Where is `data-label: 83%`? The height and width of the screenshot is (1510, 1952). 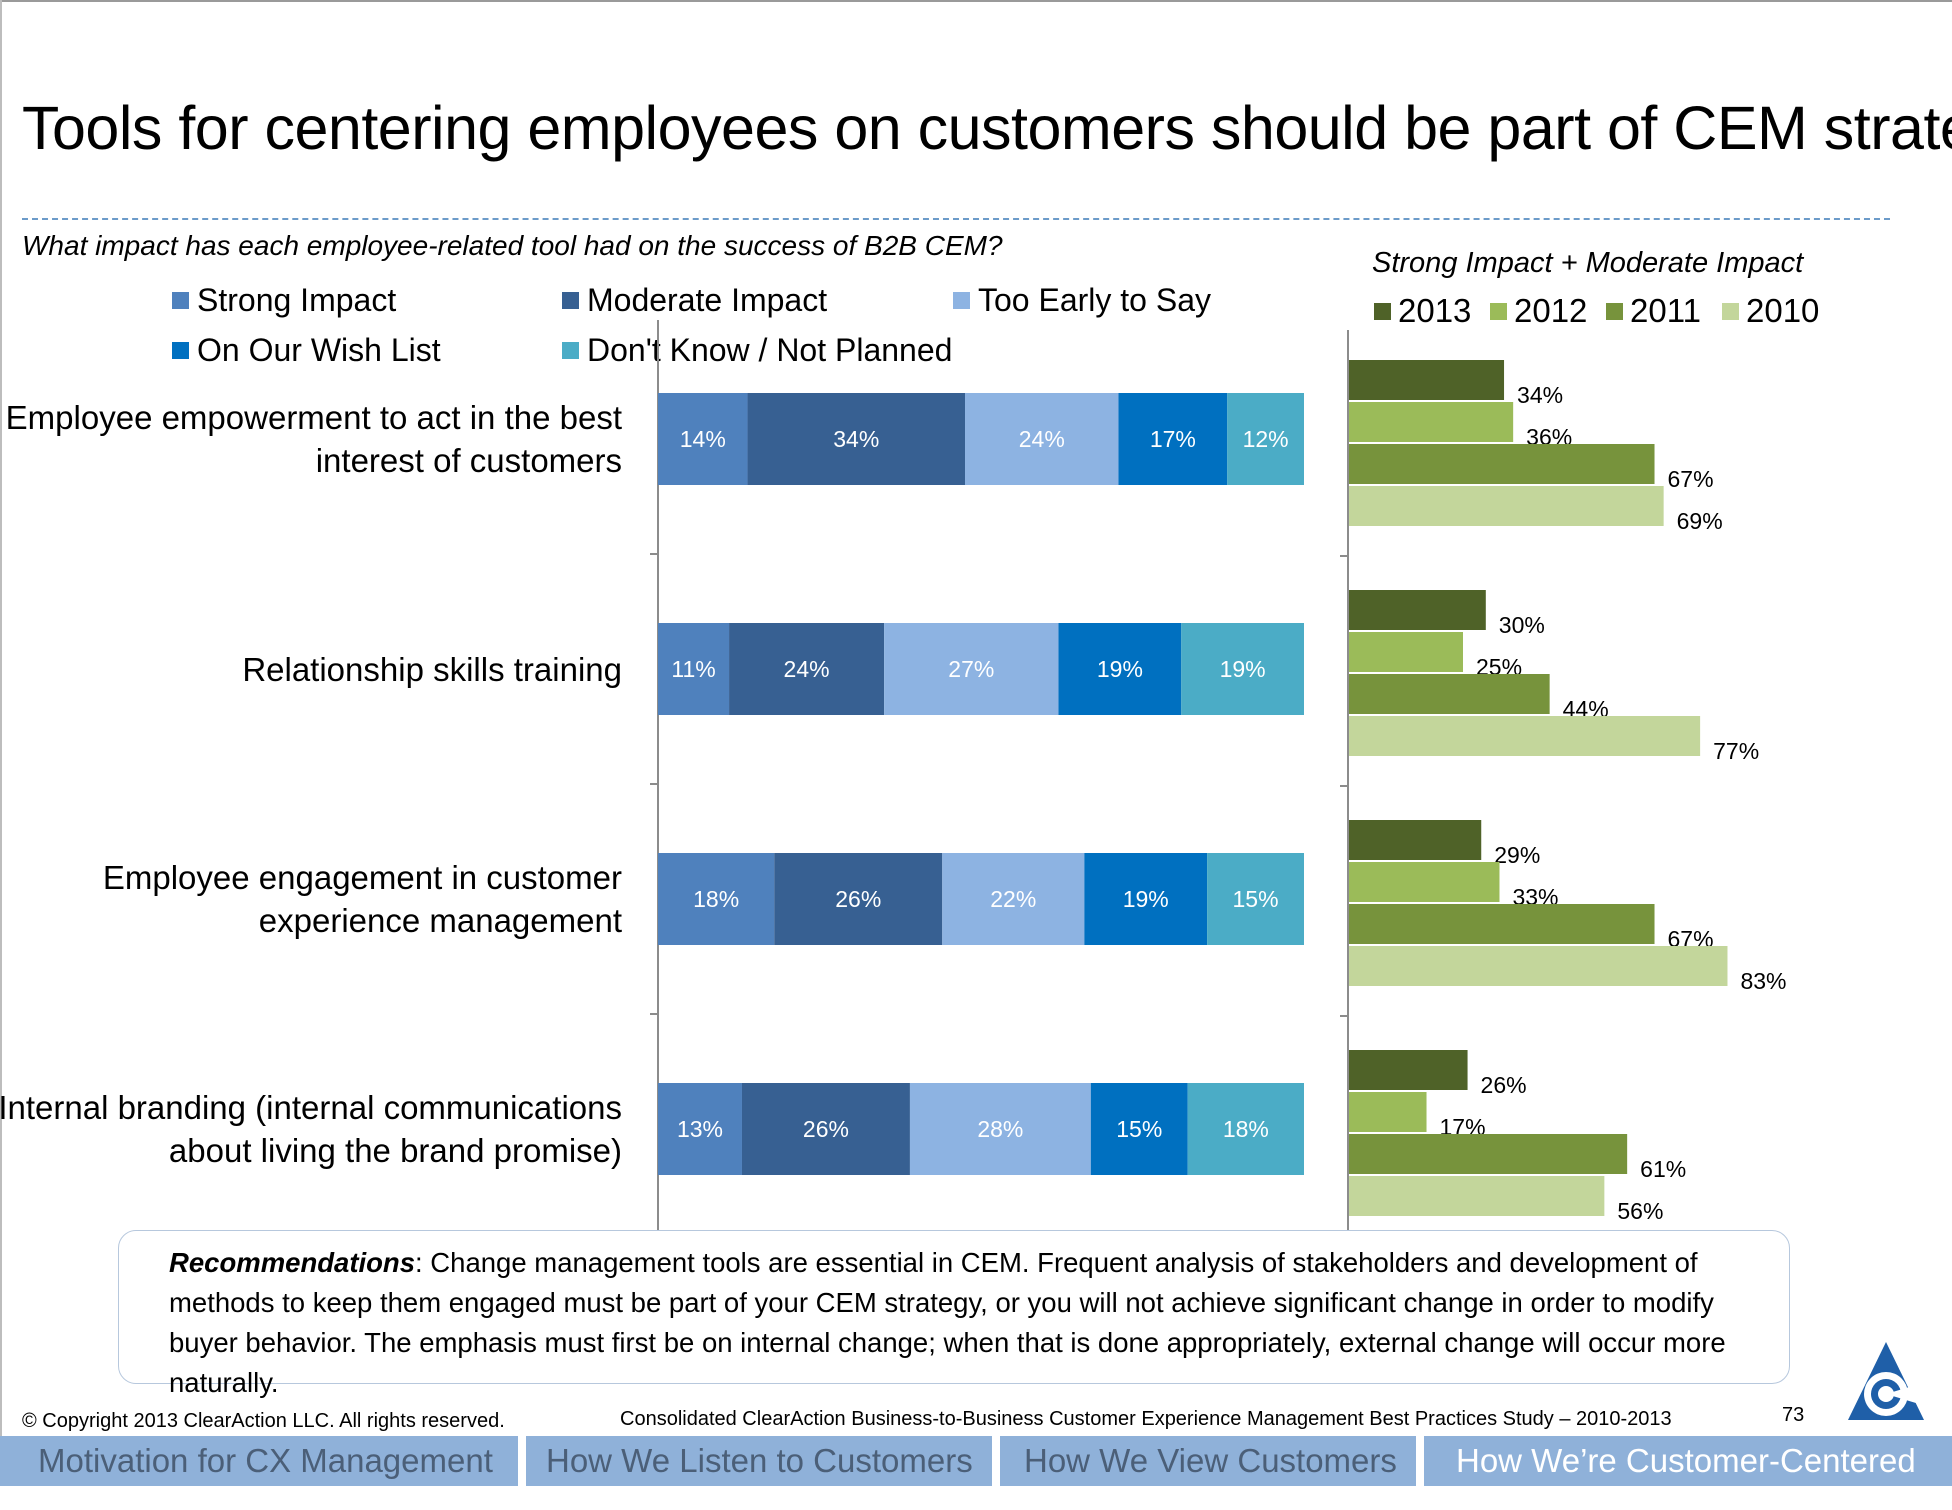
data-label: 83% is located at coordinates (1763, 981).